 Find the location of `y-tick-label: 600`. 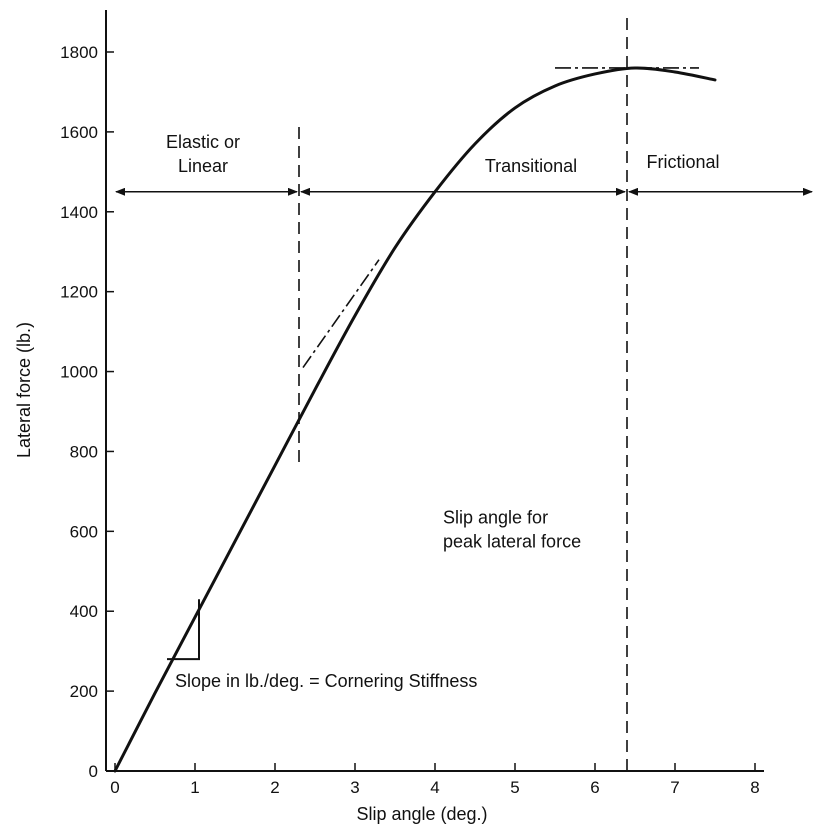

y-tick-label: 600 is located at coordinates (84, 531).